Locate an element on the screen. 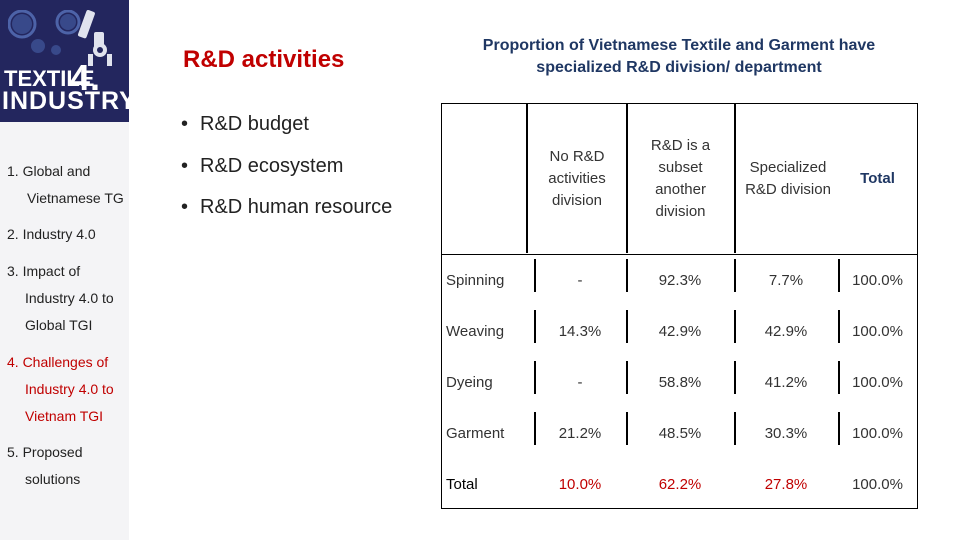 The width and height of the screenshot is (960, 540). table-row: Weaving 14.3% 42.9% 42.9% 100.0% is located at coordinates (679, 331).